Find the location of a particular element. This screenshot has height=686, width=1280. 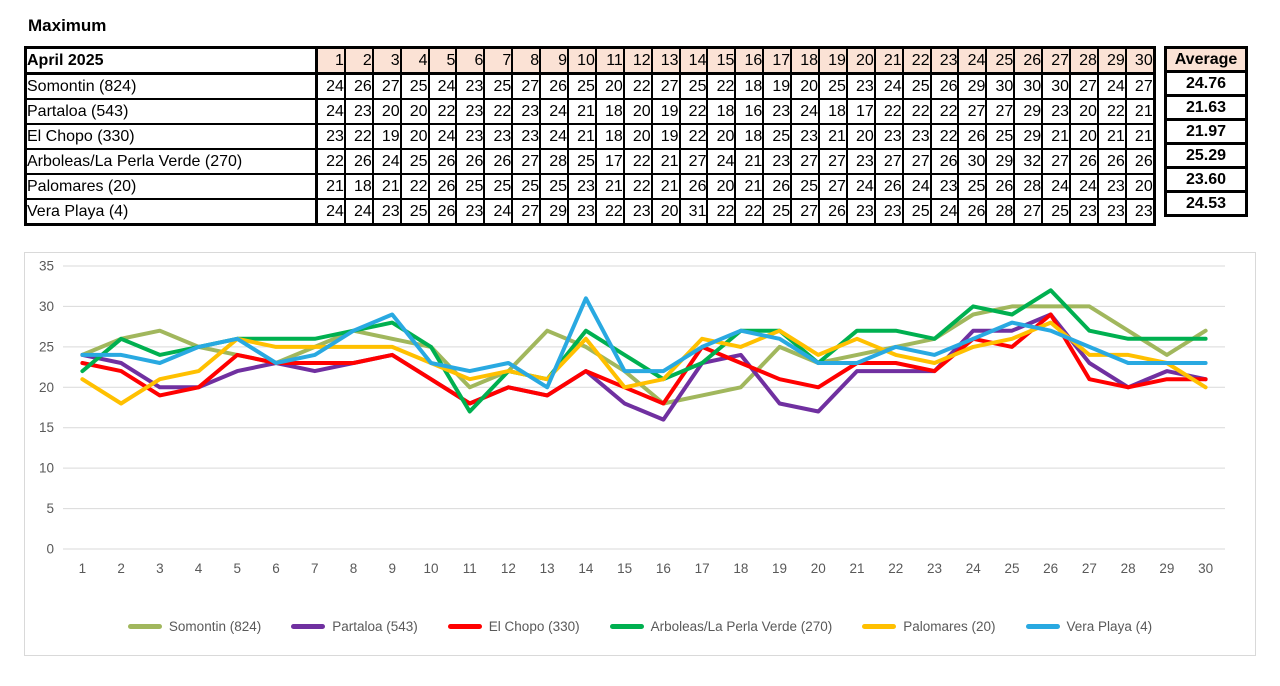

legend-item: Palomares (20) is located at coordinates (929, 626).